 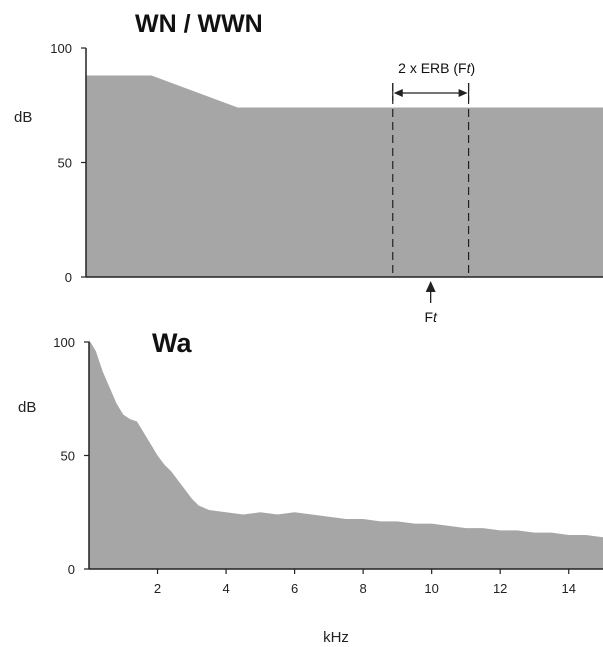 What do you see at coordinates (463, 93) in the screenshot?
I see `erb-band-arrowhead-right` at bounding box center [463, 93].